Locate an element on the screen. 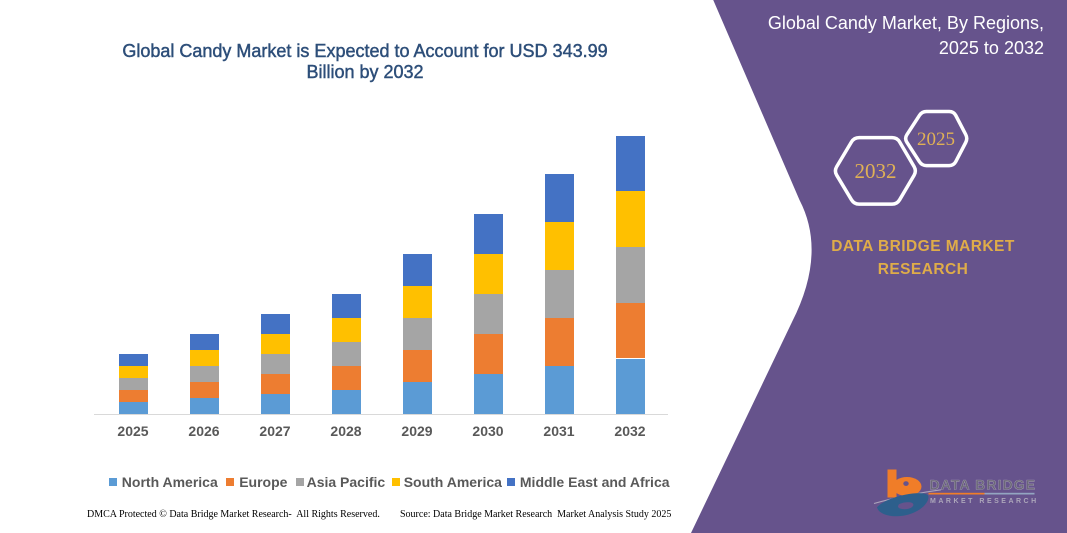  svg-text: 2025 is located at coordinates (936, 139).